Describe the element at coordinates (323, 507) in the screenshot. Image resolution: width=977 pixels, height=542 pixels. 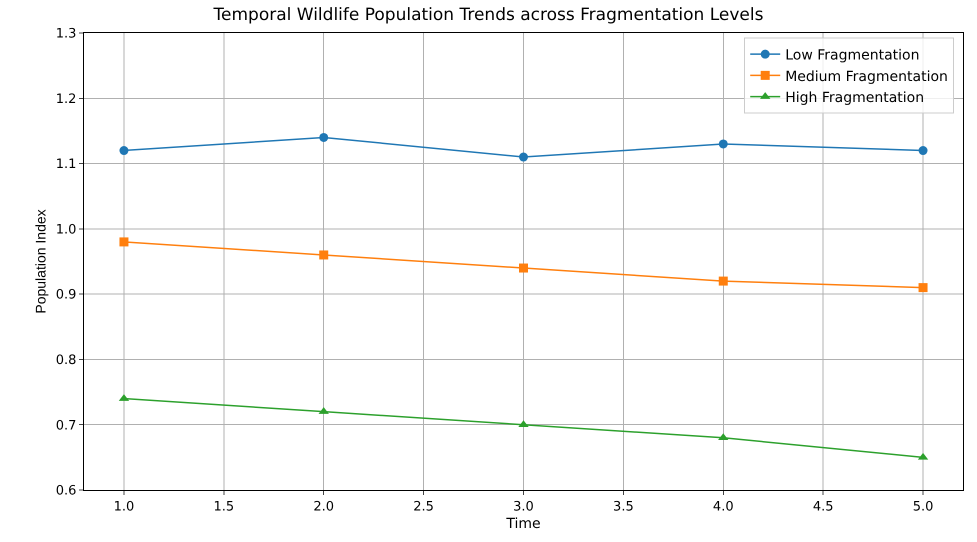
I see `x-tick-label: 2.0` at that location.